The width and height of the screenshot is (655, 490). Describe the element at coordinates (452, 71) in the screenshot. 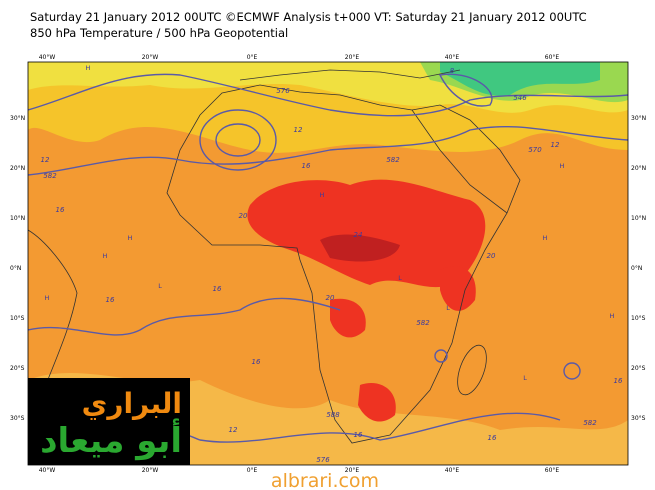

I see `contour-label: 8` at that location.